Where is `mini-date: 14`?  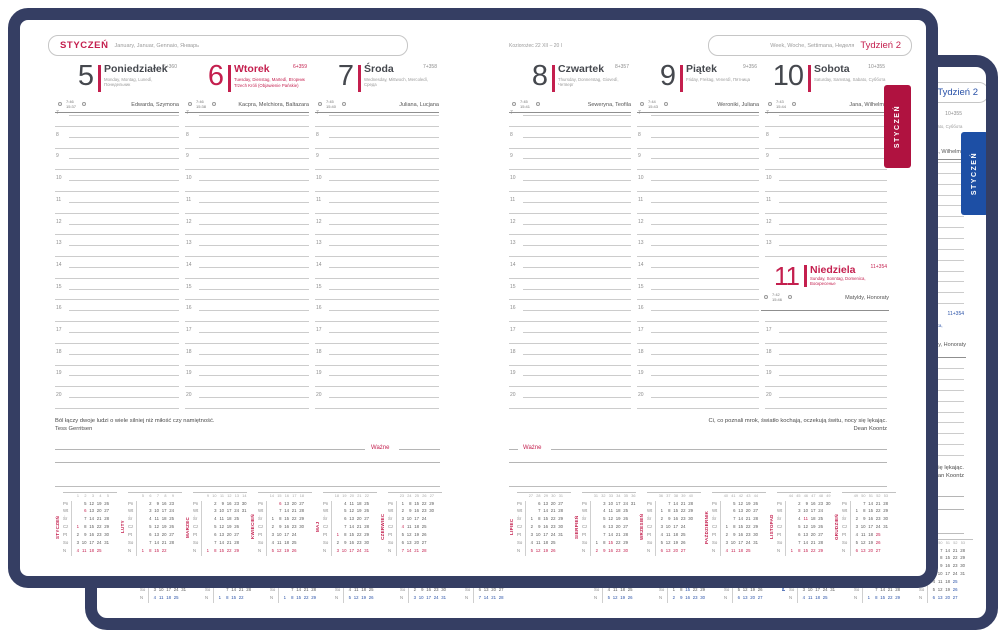 mini-date: 14 is located at coordinates (870, 503).